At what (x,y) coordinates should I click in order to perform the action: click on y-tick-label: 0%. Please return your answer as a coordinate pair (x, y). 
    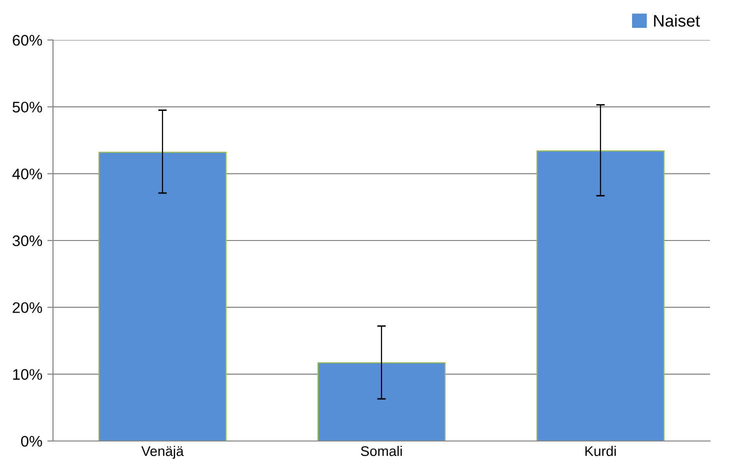
    Looking at the image, I should click on (31, 441).